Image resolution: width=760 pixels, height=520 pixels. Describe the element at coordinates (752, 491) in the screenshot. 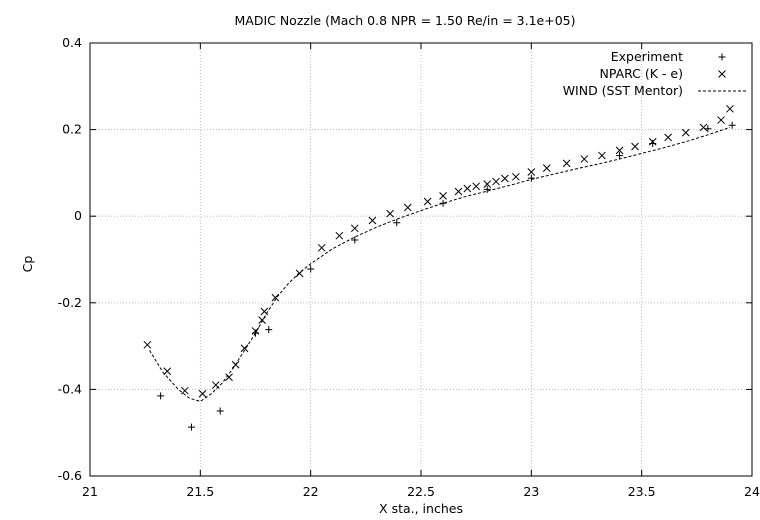

I see `x-tick-label: 24` at that location.